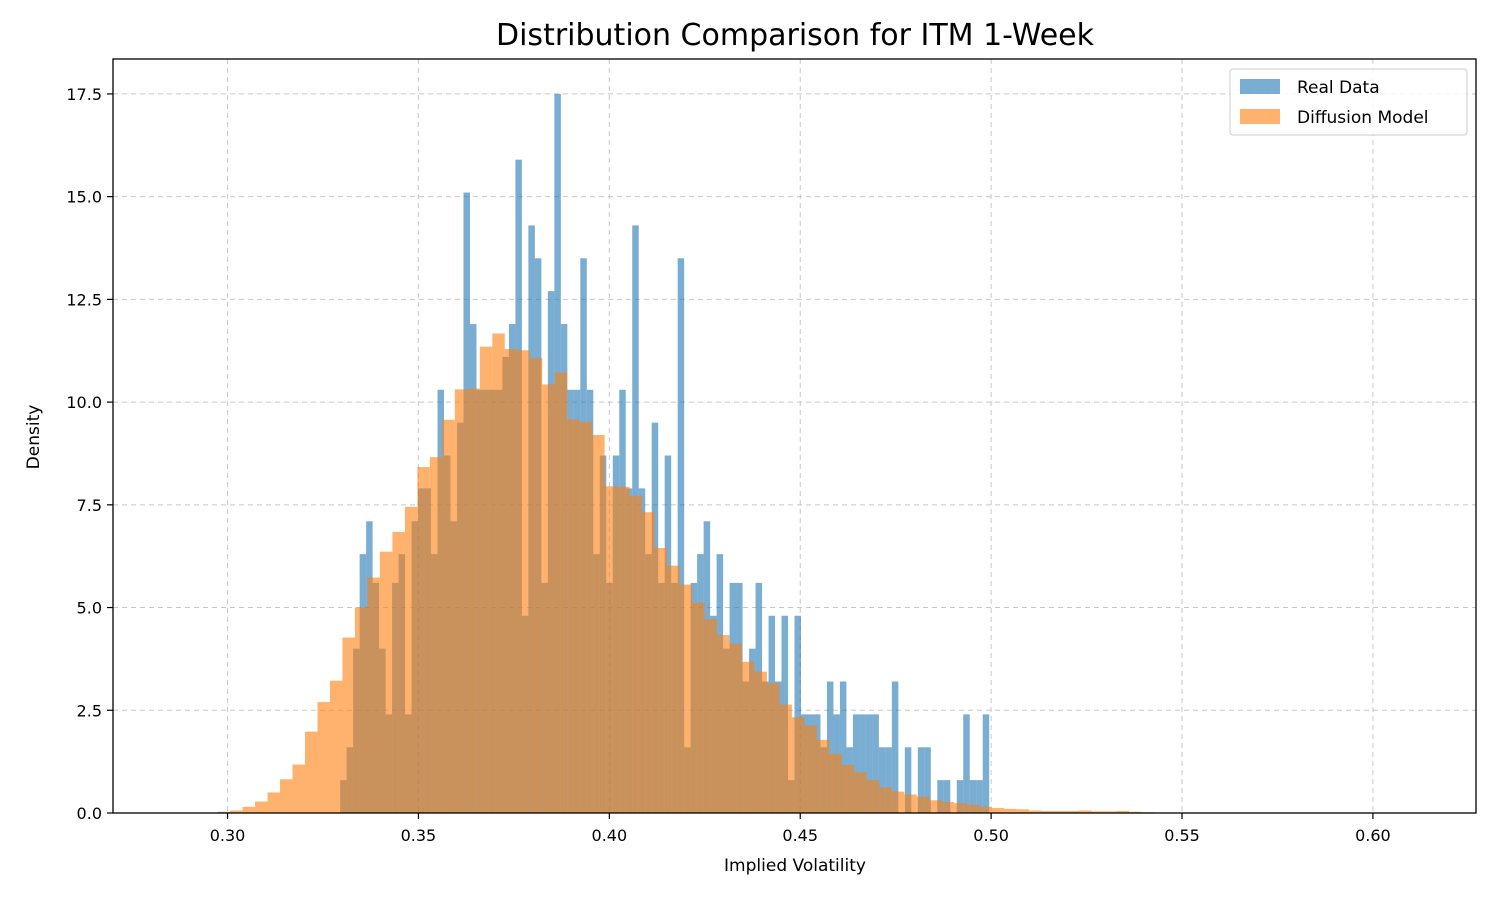  What do you see at coordinates (84, 197) in the screenshot?
I see `y-tick-label: 15.0` at bounding box center [84, 197].